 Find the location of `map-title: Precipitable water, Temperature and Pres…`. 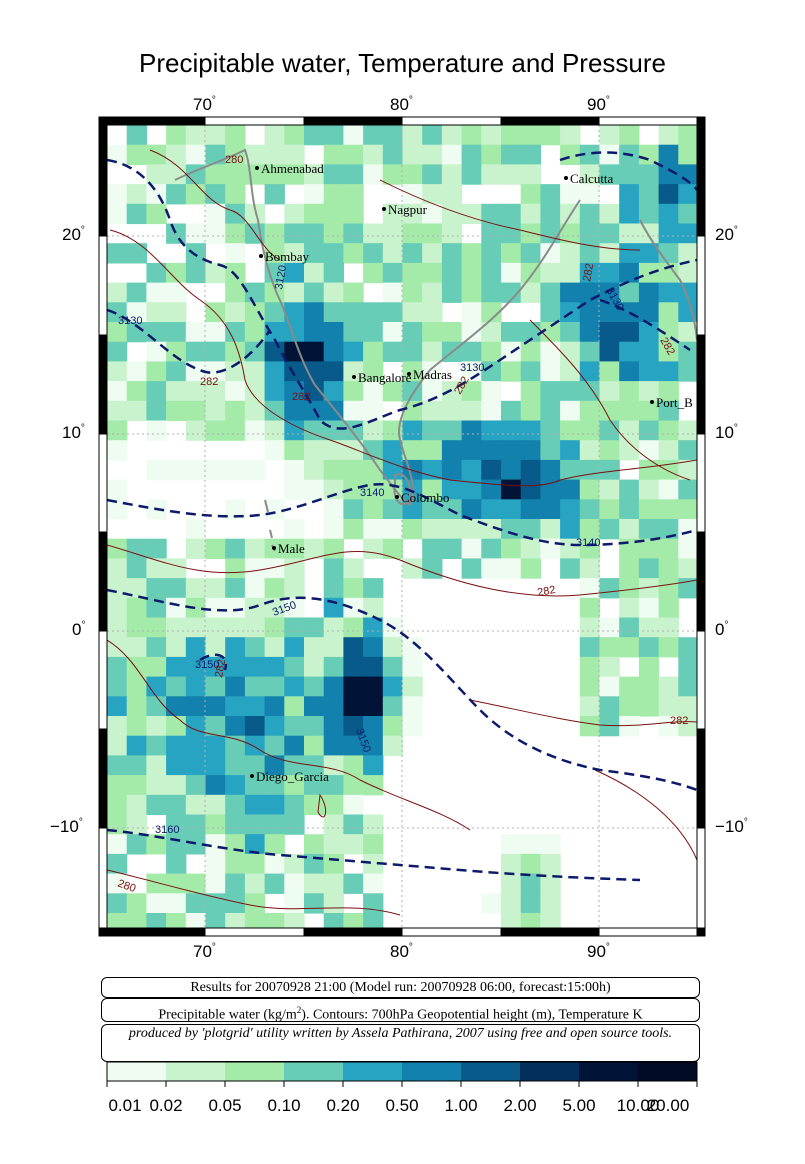

map-title: Precipitable water, Temperature and Pres… is located at coordinates (402, 63).